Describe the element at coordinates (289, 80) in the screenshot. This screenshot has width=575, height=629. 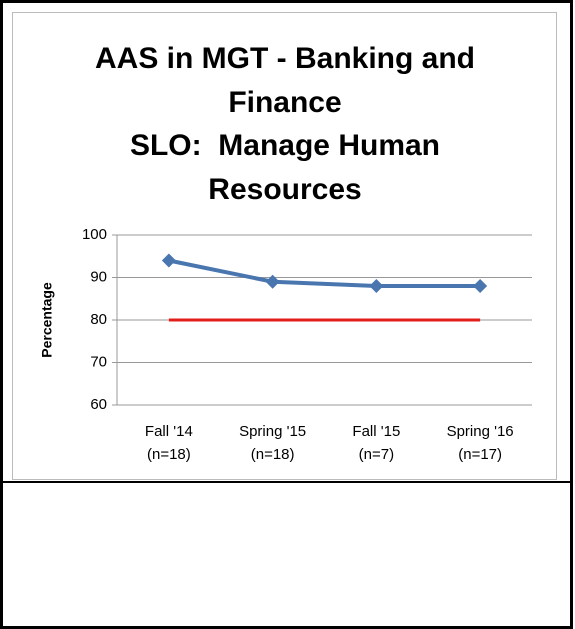
I see `chart-title: AAS in MGT - Banking and Finance` at that location.